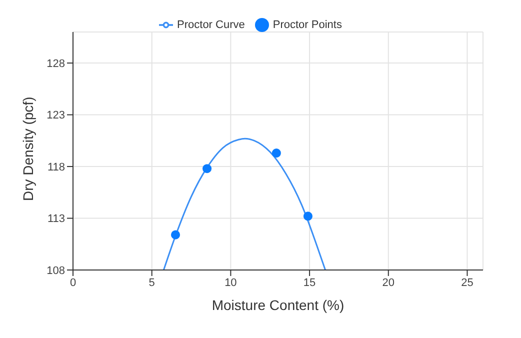 This screenshot has width=521, height=338. I want to click on y-tick-label: 108, so click(55, 270).